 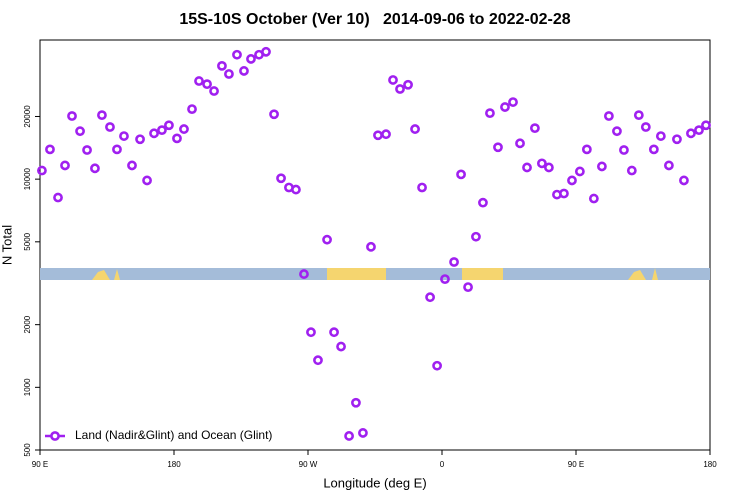 What do you see at coordinates (173, 435) in the screenshot?
I see `legend-label: Land (Nadir&Glint) and Ocean (Glint)` at bounding box center [173, 435].